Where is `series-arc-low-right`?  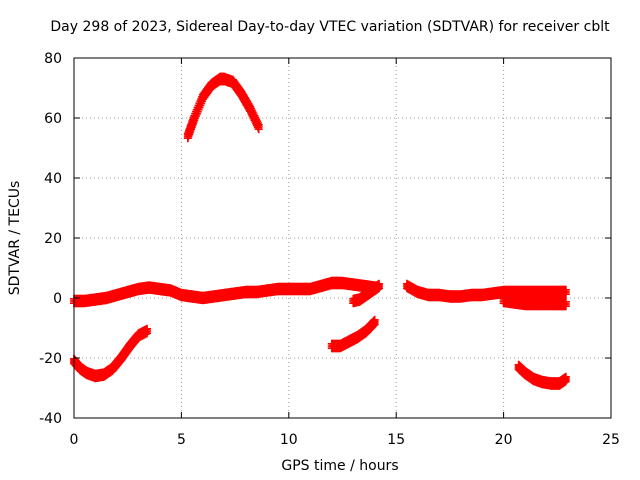
series-arc-low-right is located at coordinates (542, 375).